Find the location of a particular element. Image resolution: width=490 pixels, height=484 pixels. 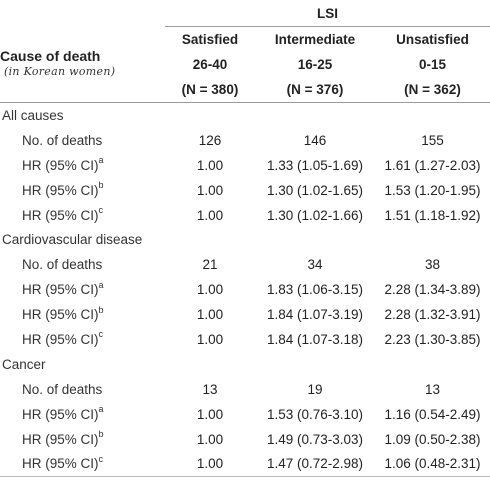

value-cell: 1.06 (0.48-2.31) is located at coordinates (432, 464).